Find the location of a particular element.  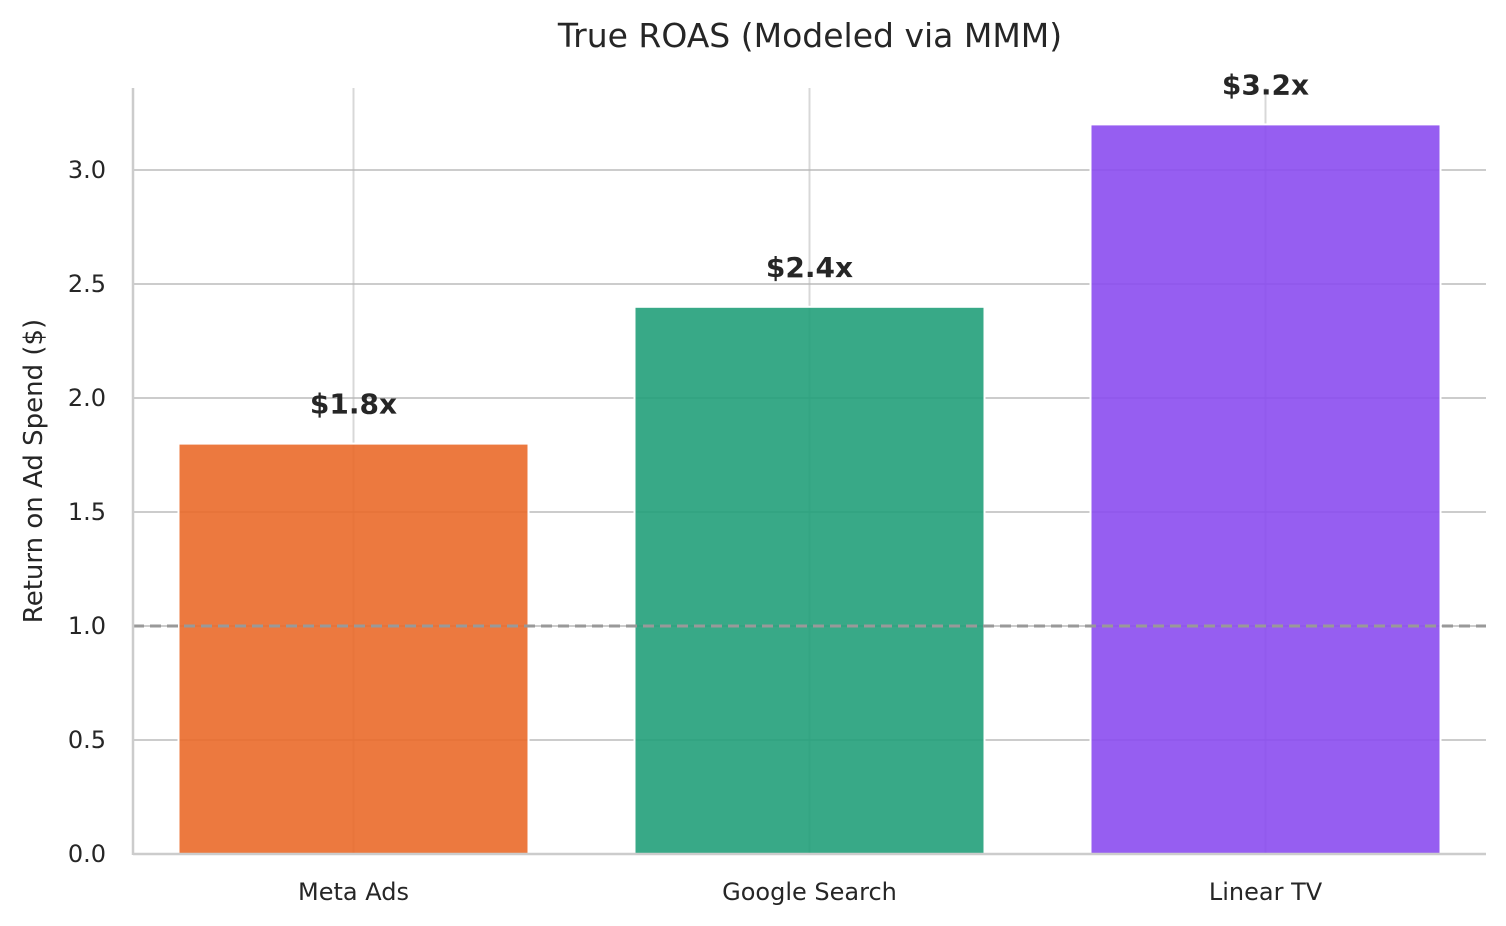

y-tick-label: 0.0 is located at coordinates (87, 854).